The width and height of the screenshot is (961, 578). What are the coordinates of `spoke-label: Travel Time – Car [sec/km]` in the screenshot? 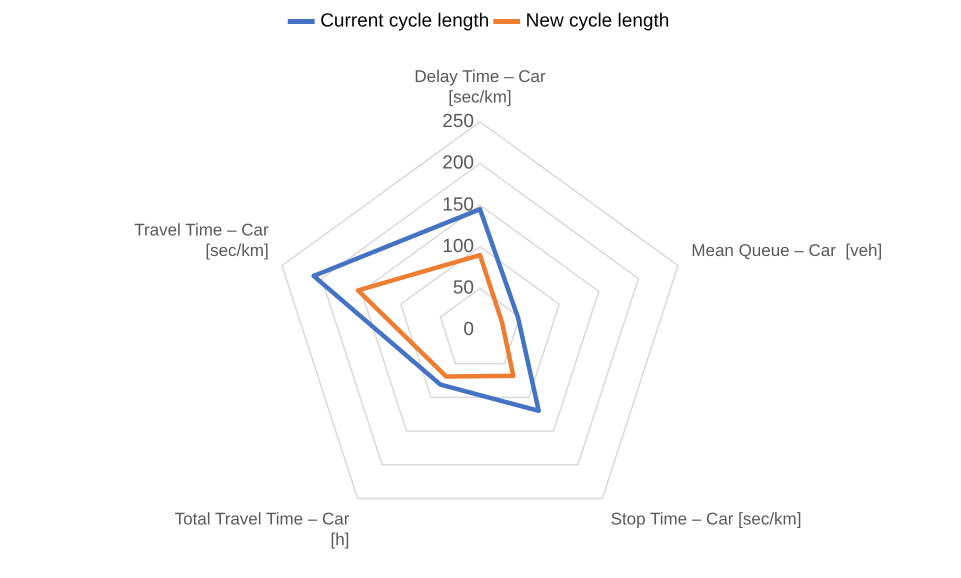 It's located at (201, 240).